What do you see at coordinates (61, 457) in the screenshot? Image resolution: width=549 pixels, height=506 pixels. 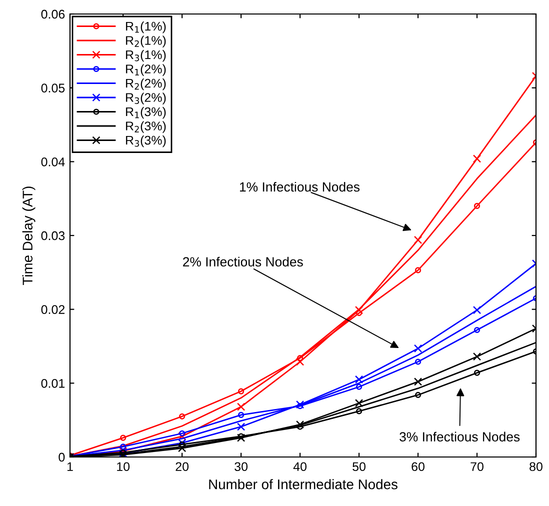 I see `y-tick-label: 0` at bounding box center [61, 457].